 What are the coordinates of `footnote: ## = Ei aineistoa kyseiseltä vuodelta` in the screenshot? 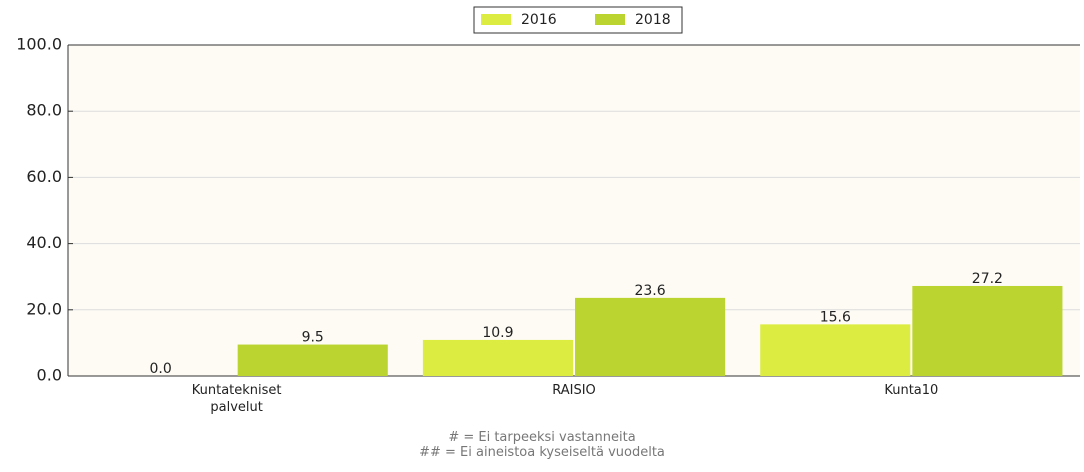 It's located at (542, 452).